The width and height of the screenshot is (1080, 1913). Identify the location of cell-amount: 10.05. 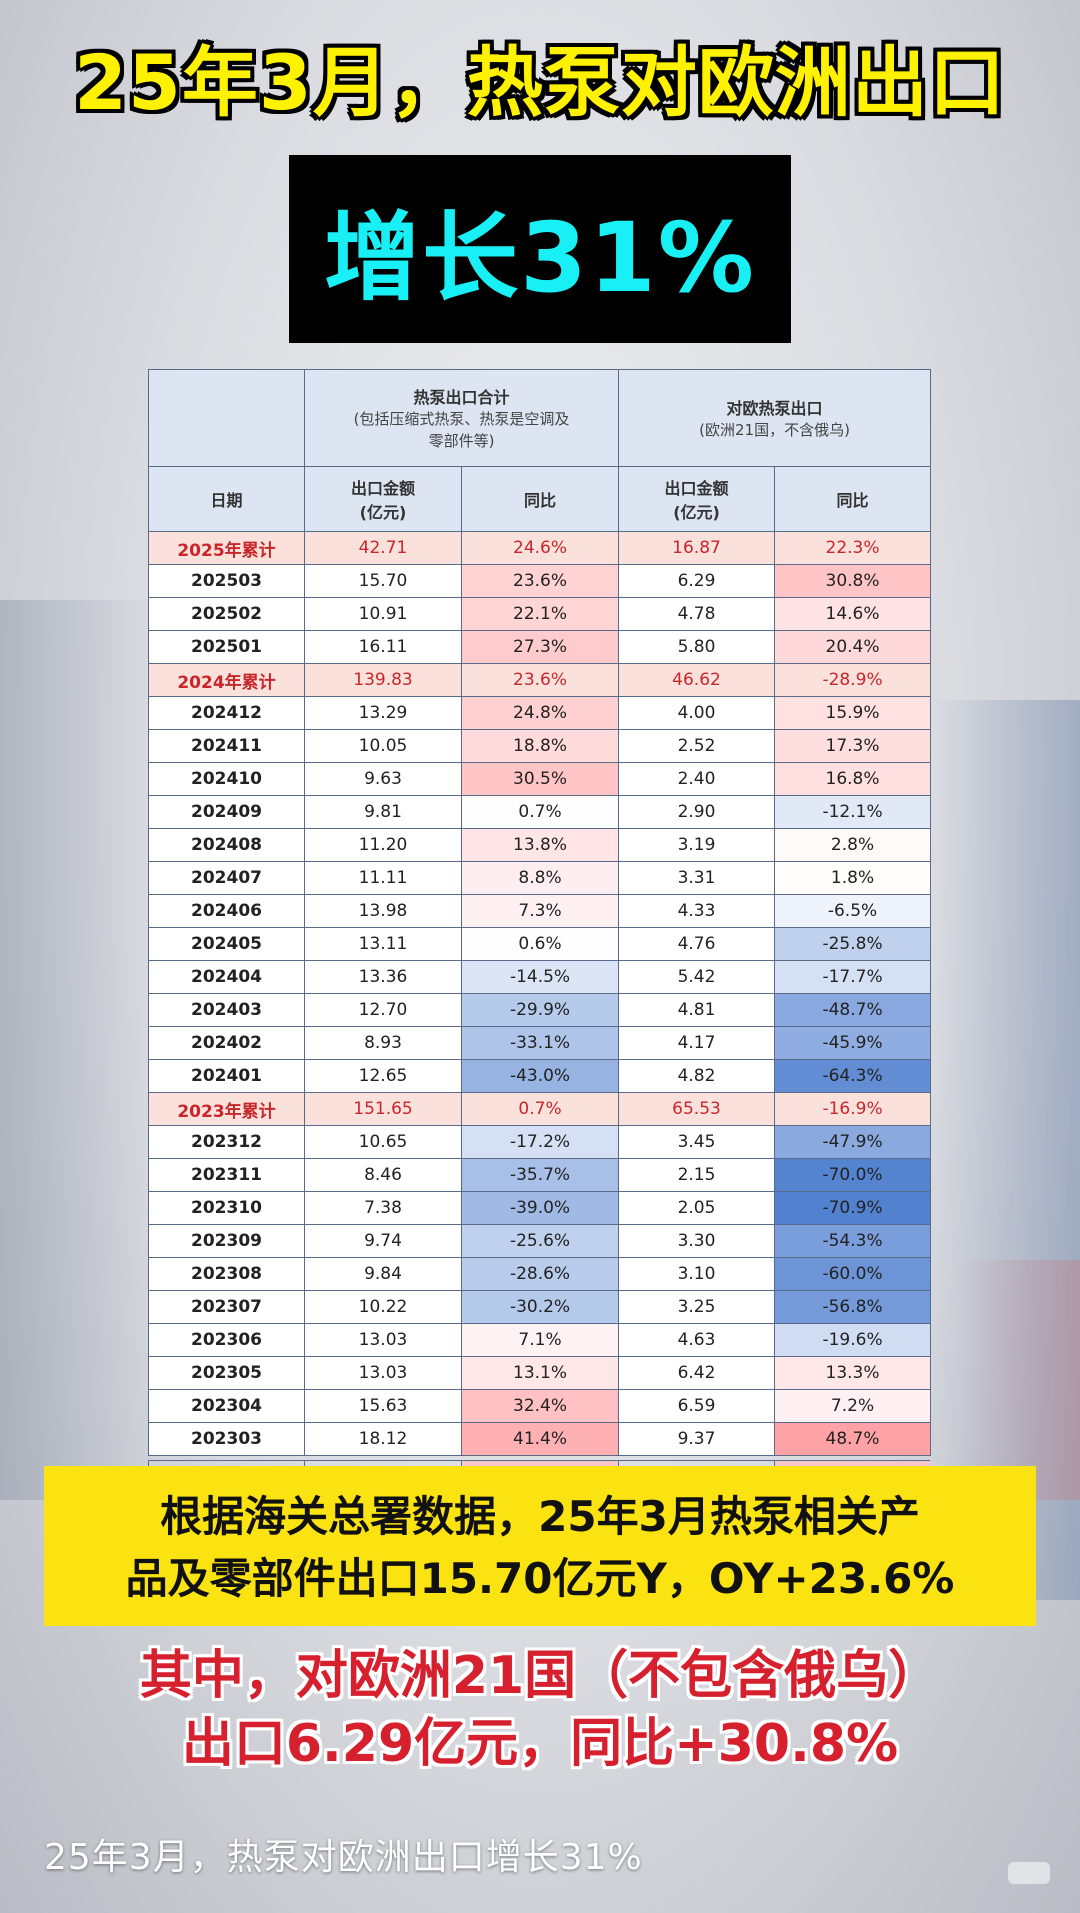
(383, 746).